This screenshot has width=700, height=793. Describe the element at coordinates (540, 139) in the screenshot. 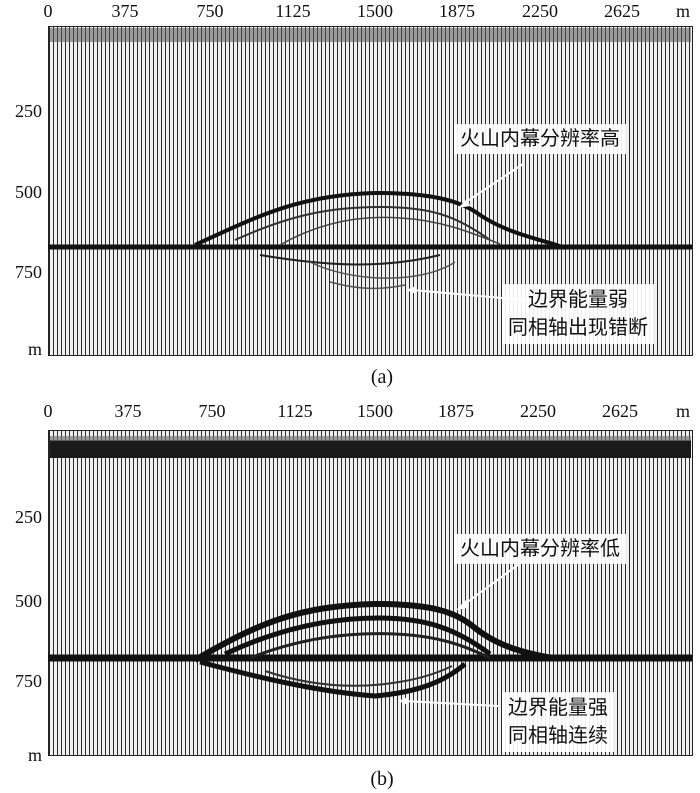

I see `annotation-resolution-high: 火山内幕分辨率高` at that location.